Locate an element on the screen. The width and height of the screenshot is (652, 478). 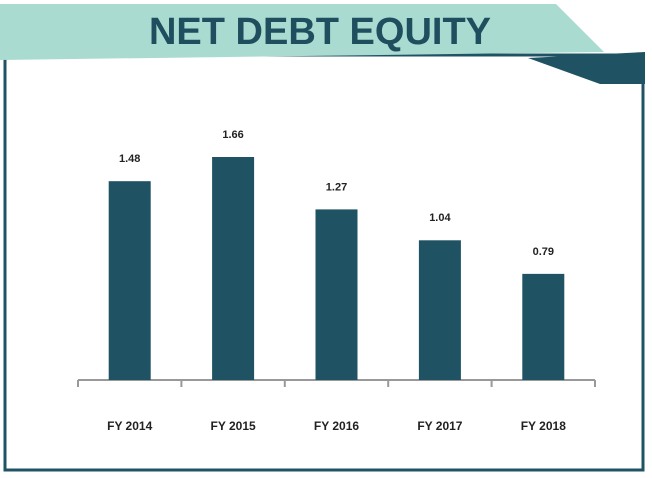
data-label: 1.66 is located at coordinates (232, 135).